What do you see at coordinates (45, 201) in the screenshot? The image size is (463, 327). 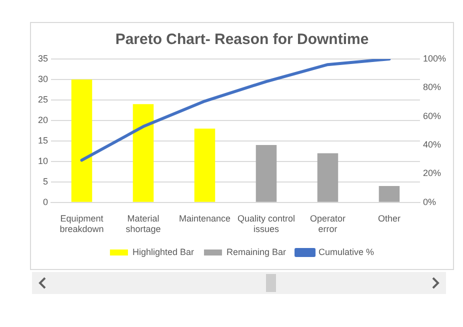 I see `y-tick-label: 0` at bounding box center [45, 201].